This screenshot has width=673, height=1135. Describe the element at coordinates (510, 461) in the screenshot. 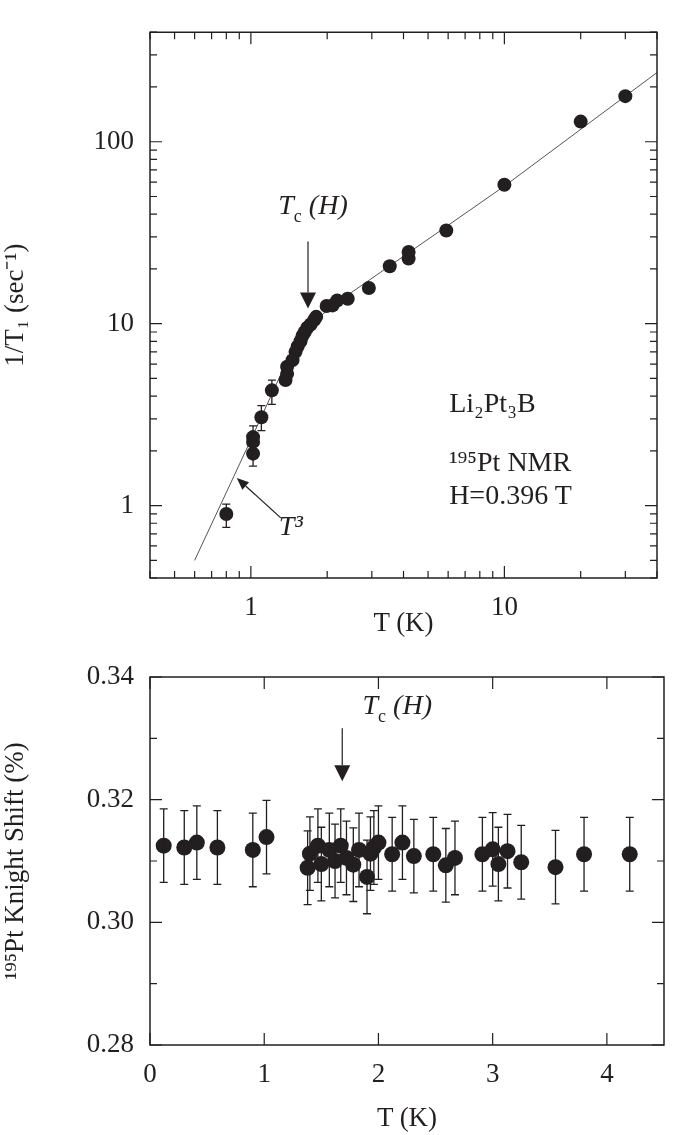

I see `annotation: ¹⁹⁵Pt NMR` at that location.